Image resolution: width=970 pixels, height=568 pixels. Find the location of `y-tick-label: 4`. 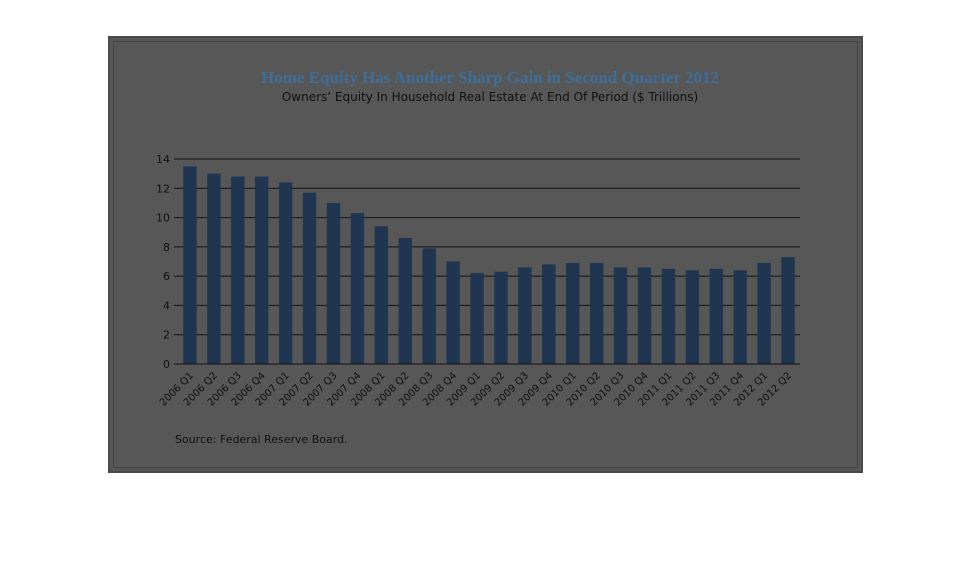

y-tick-label: 4 is located at coordinates (166, 305).